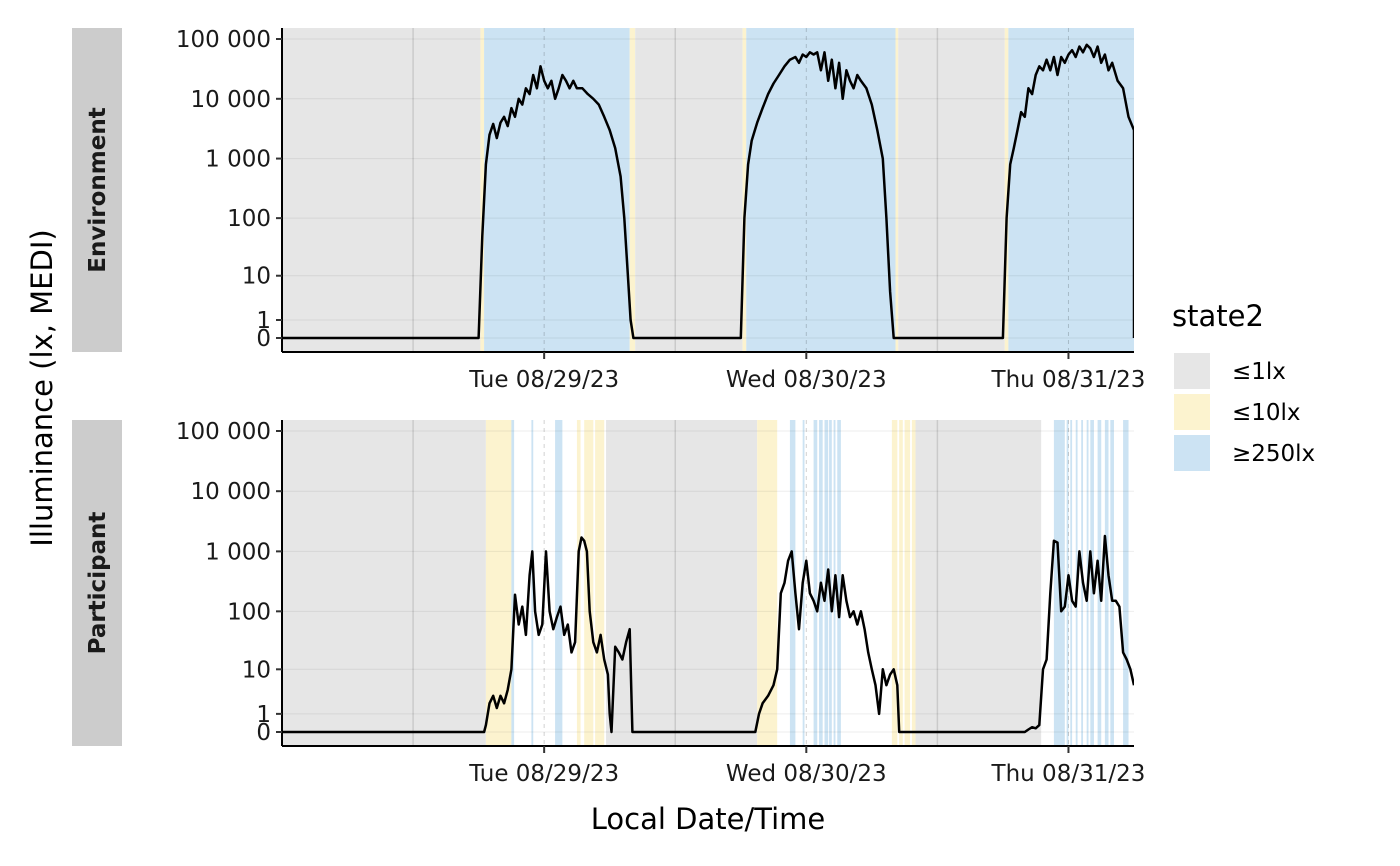  Describe the element at coordinates (1266, 413) in the screenshot. I see `legend-label-dim: ≤10lx` at that location.